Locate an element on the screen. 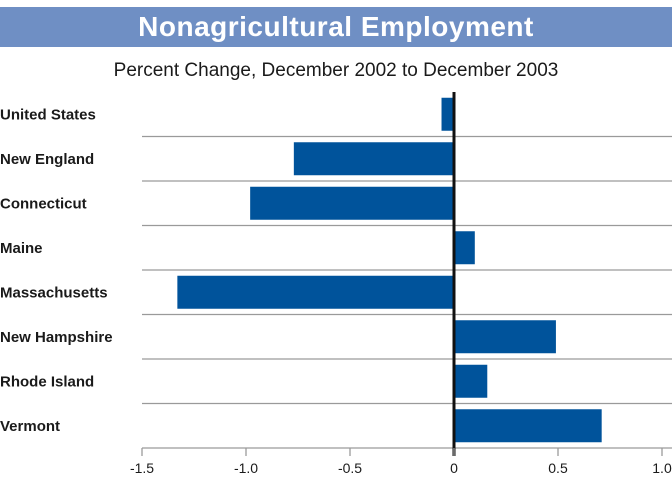 This screenshot has height=481, width=672. bar-maine is located at coordinates (464, 248).